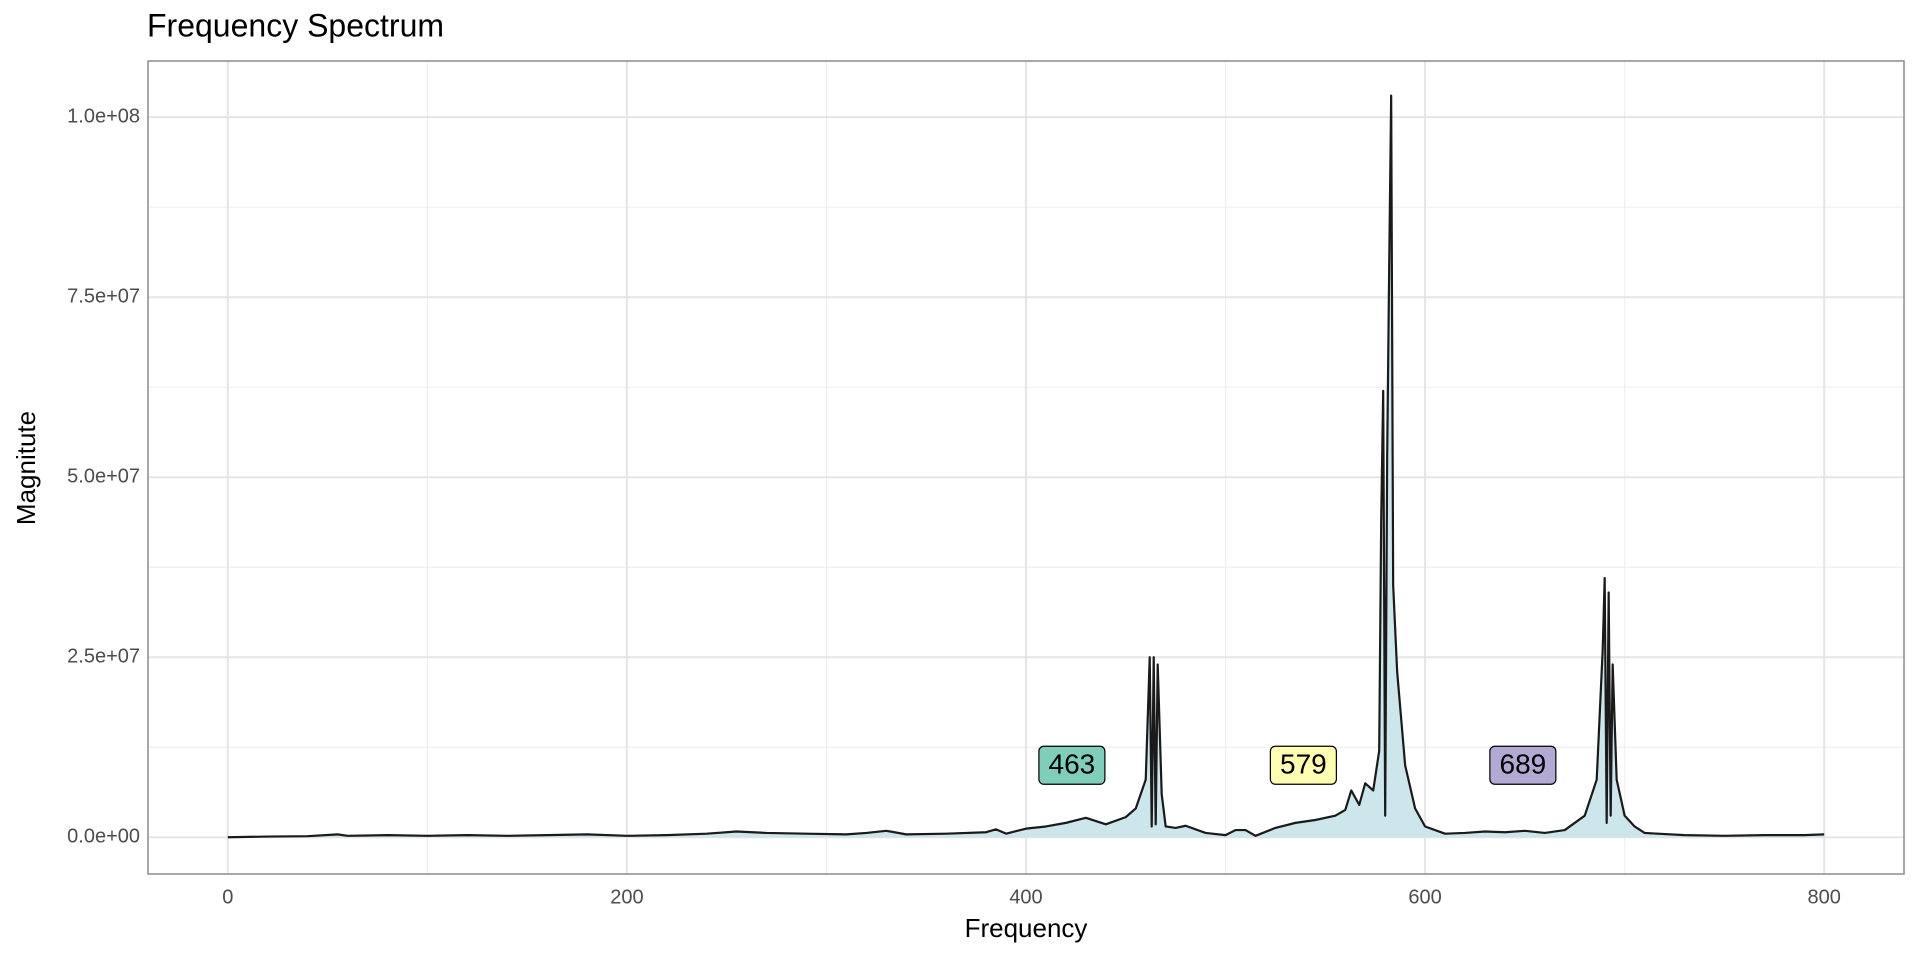  Describe the element at coordinates (1823, 897) in the screenshot. I see `x-tick-label: 800` at that location.